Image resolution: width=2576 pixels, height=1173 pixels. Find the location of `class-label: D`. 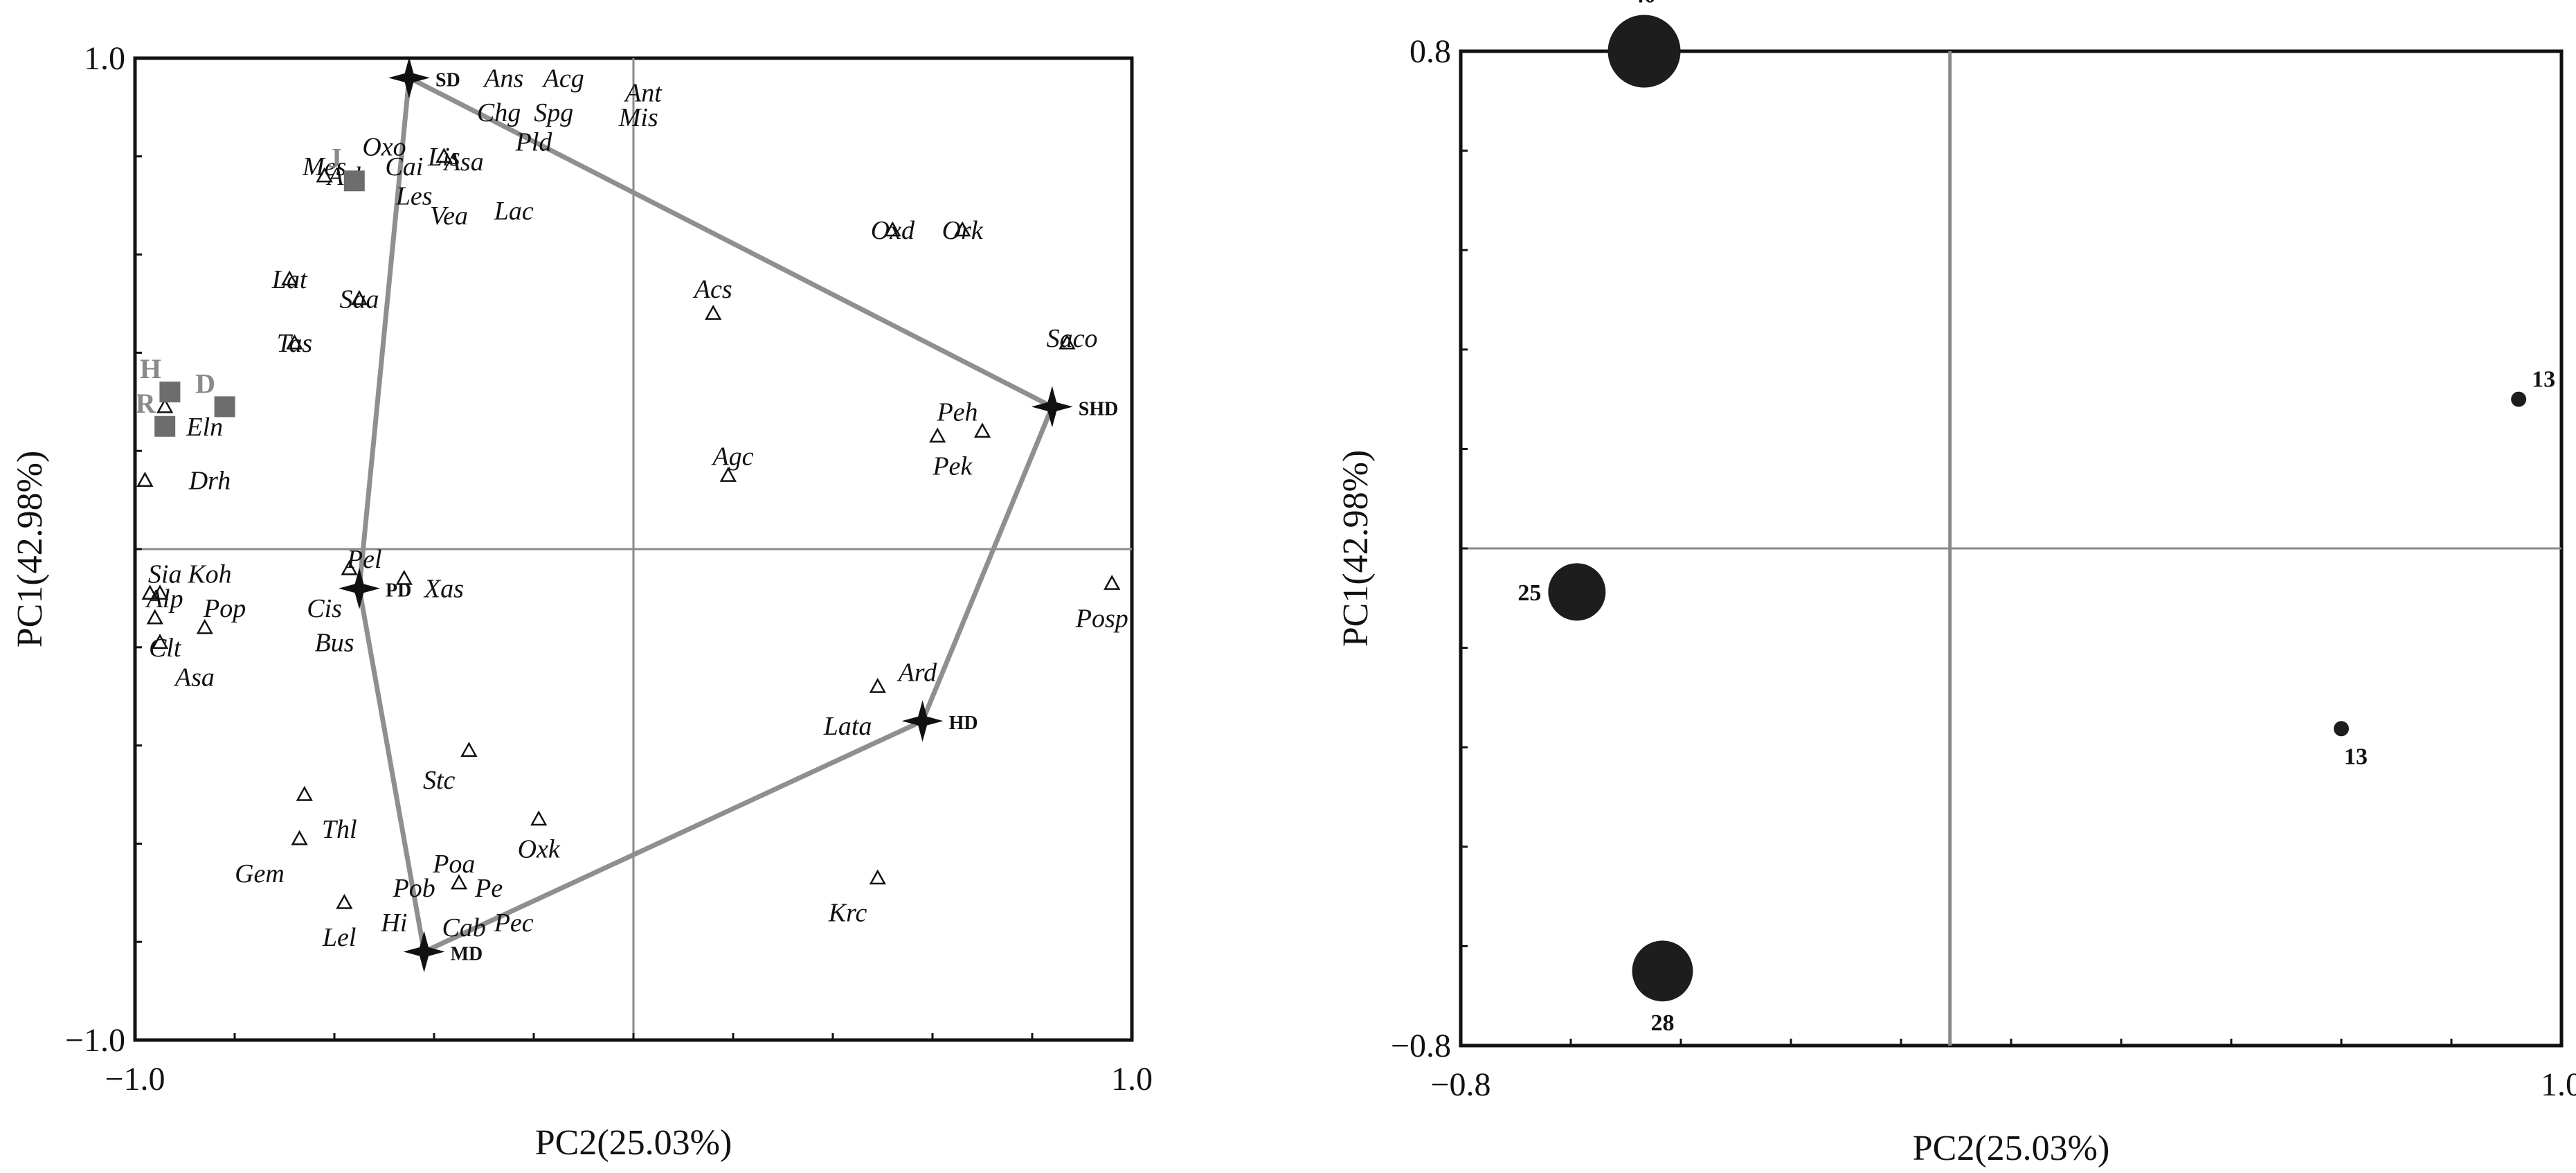

class-label: D is located at coordinates (205, 383).